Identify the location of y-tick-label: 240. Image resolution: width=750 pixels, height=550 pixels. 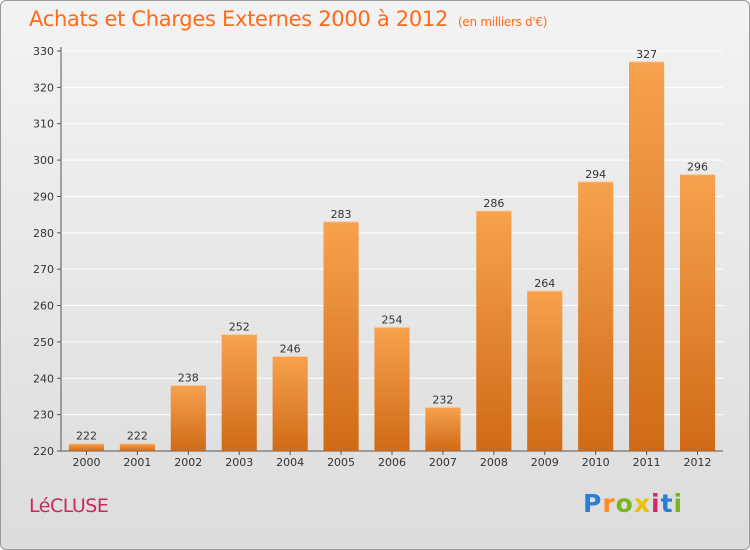
(43, 378).